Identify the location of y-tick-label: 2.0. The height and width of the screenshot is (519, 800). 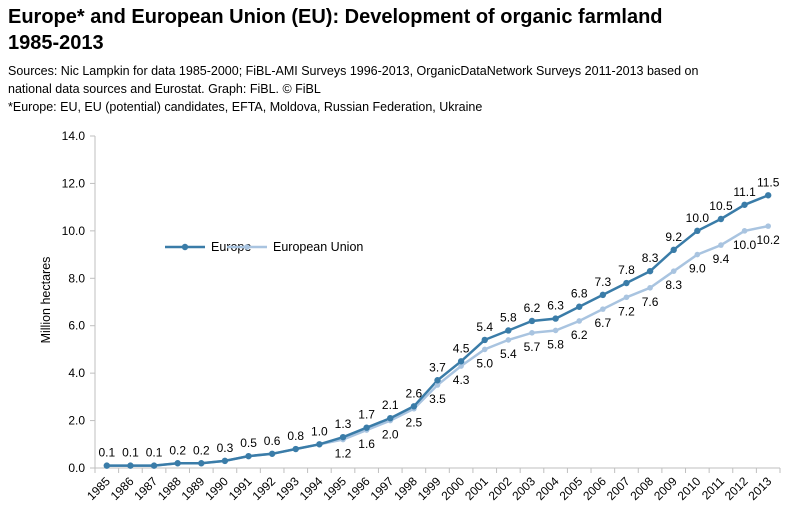
(76, 421).